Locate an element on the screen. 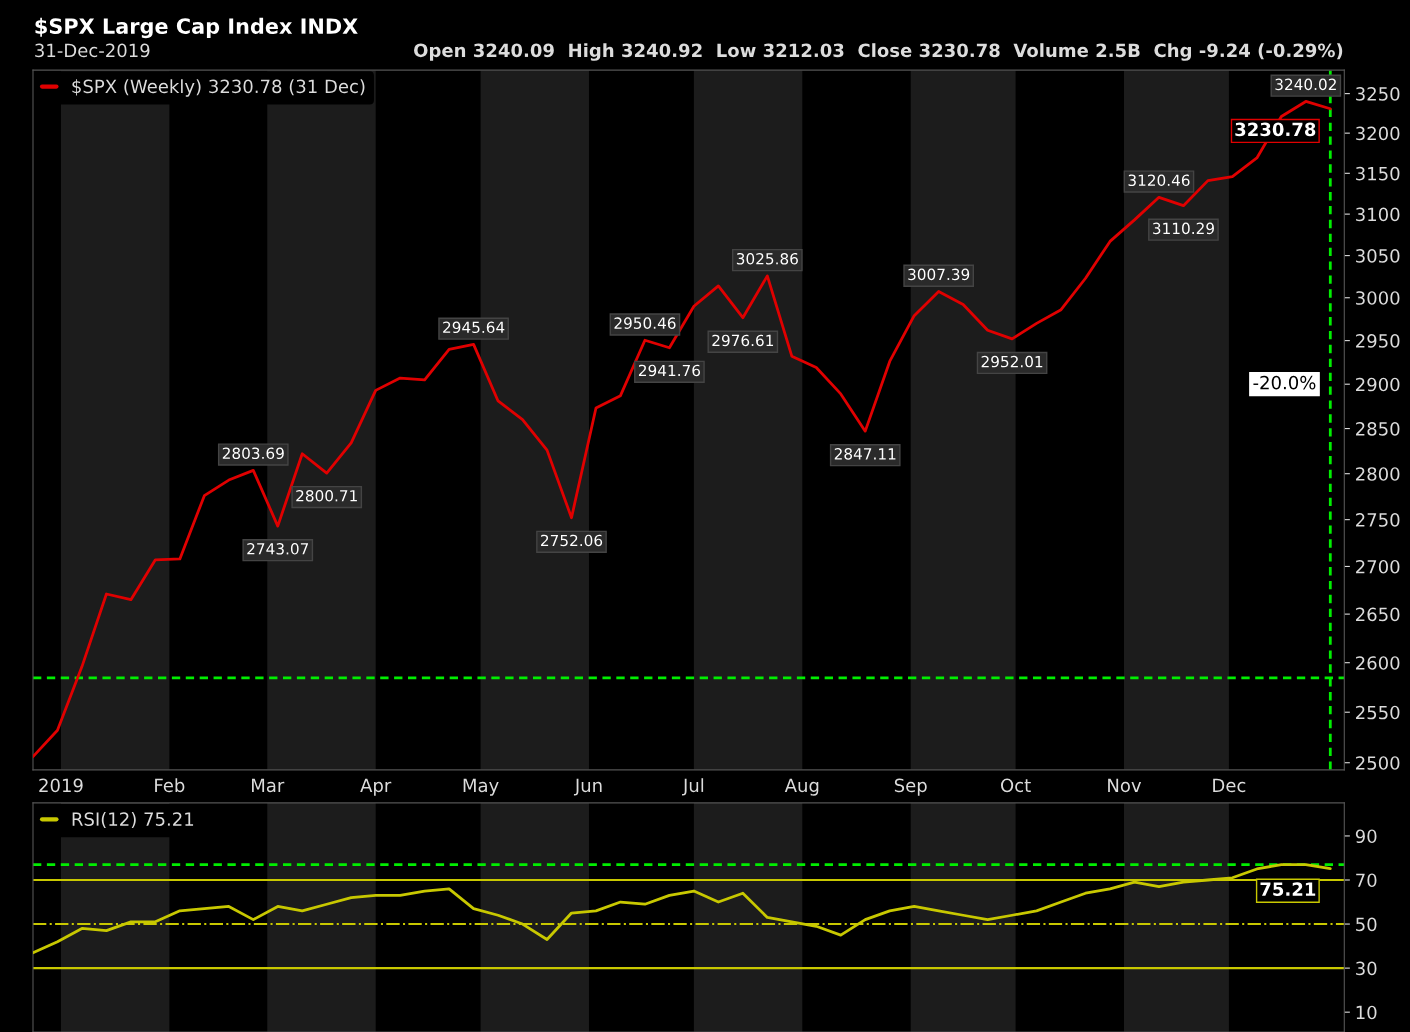  data-label: 3120.46 is located at coordinates (1159, 180).